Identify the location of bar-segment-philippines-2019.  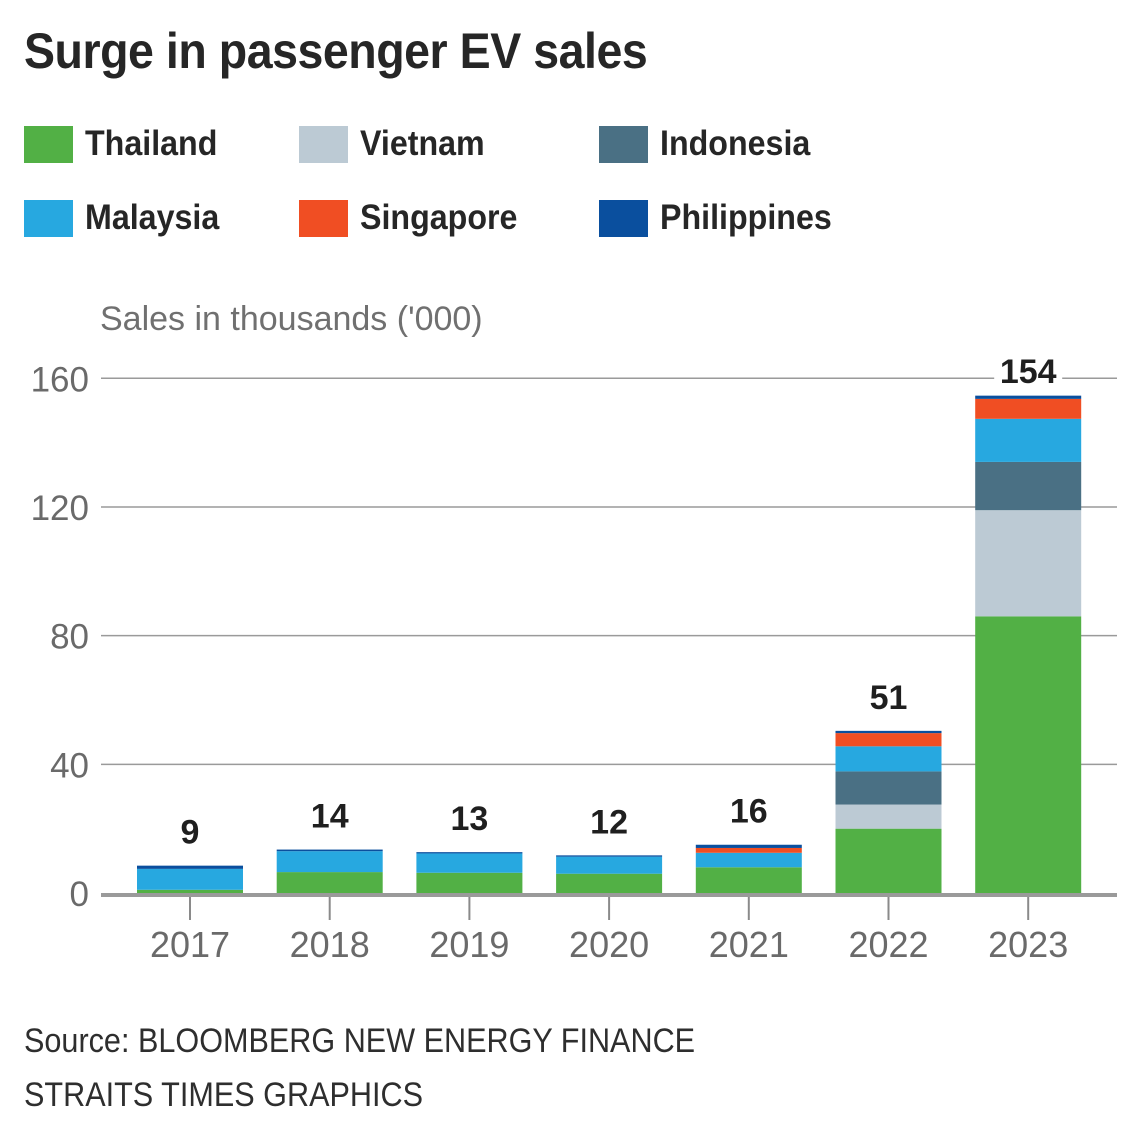
(469, 853).